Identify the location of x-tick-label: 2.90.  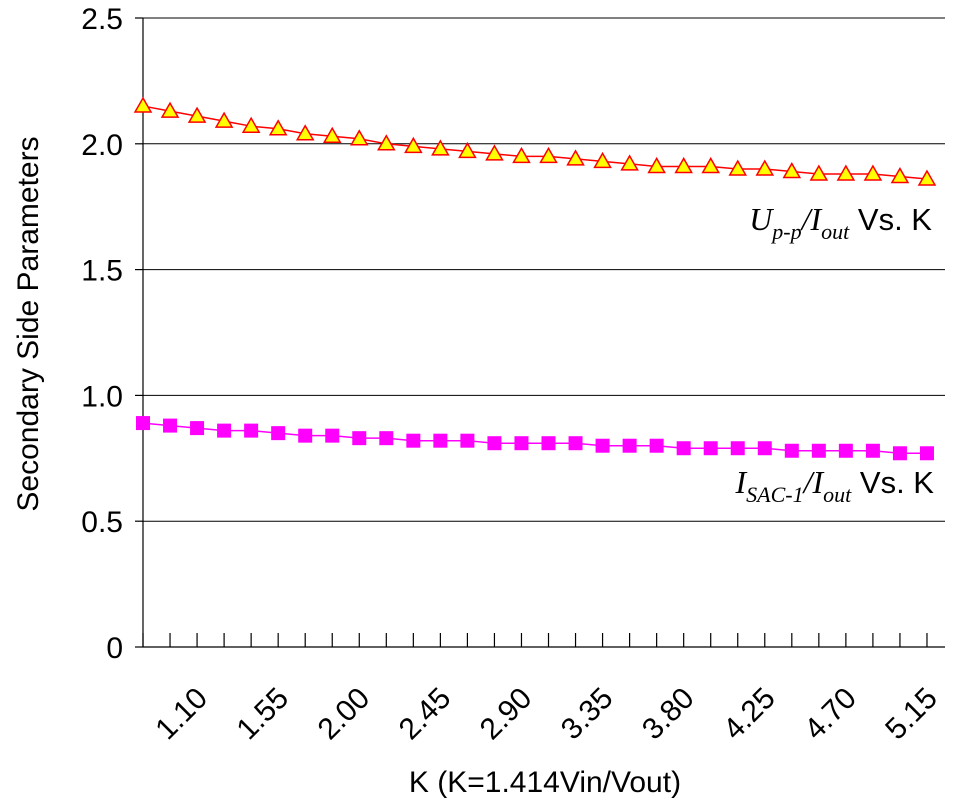
(506, 714).